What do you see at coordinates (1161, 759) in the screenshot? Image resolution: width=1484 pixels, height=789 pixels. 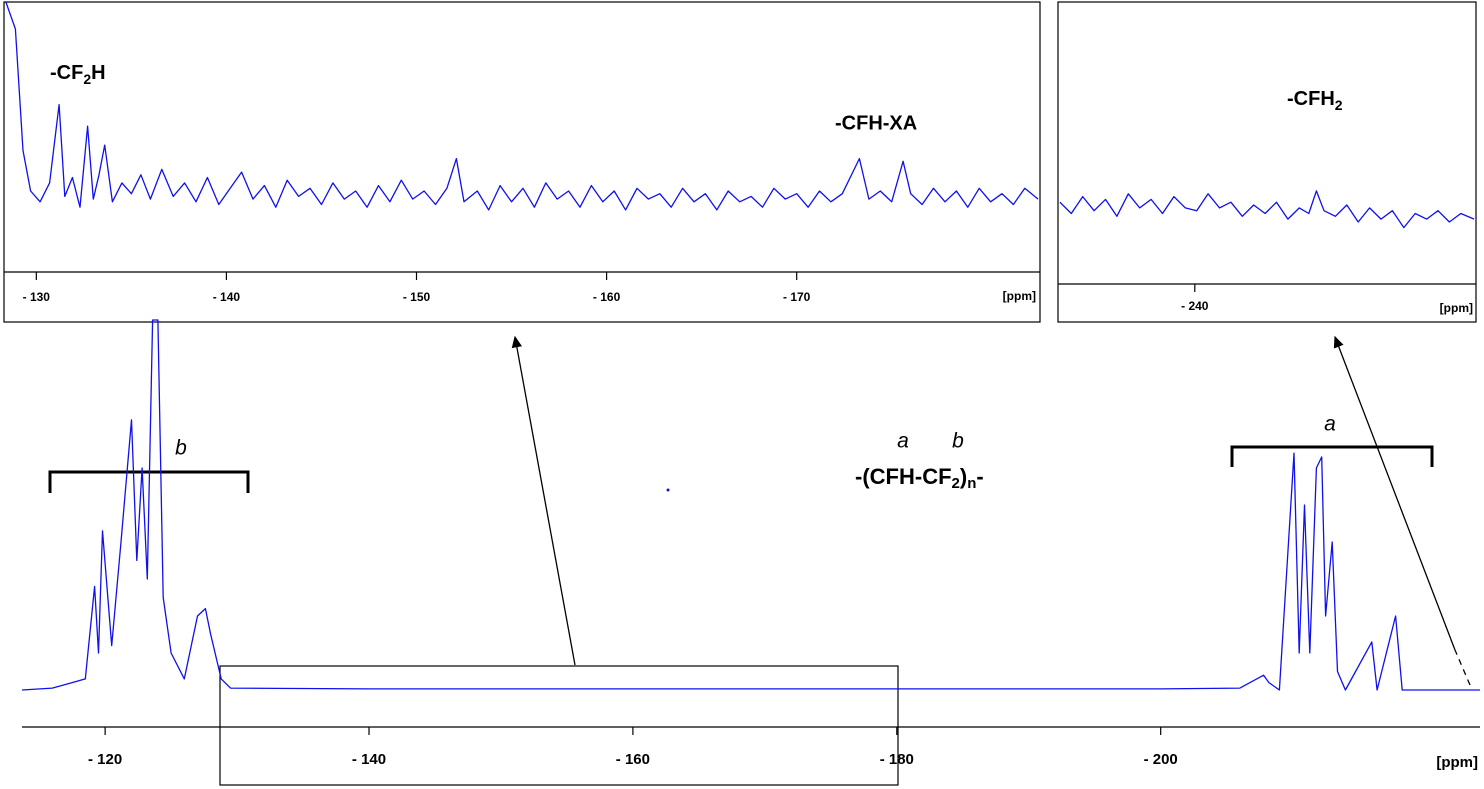 I see `x-tick-label: - 200` at bounding box center [1161, 759].